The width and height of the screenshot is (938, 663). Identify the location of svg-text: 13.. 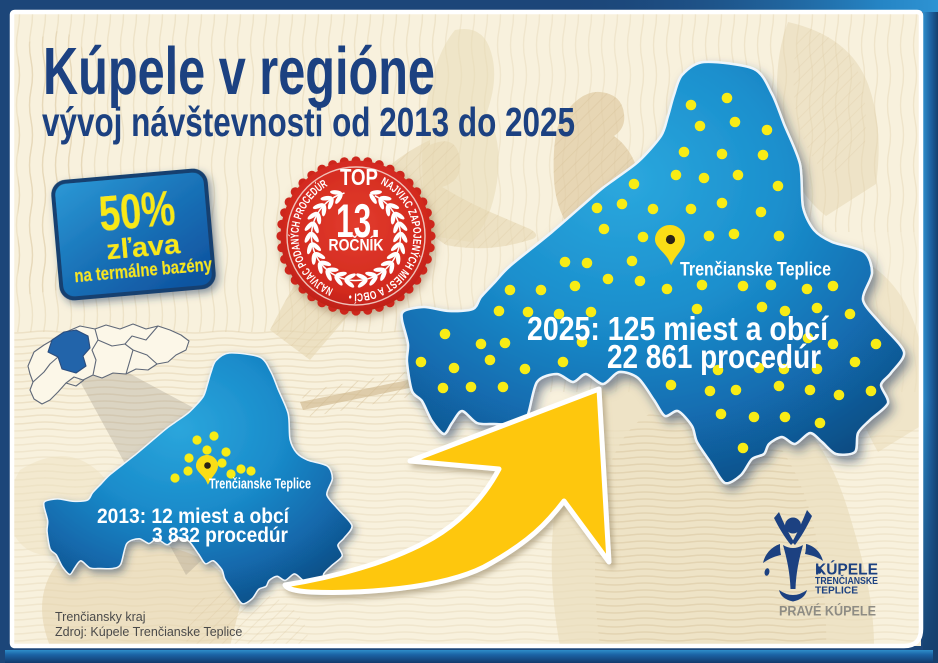
(358, 220).